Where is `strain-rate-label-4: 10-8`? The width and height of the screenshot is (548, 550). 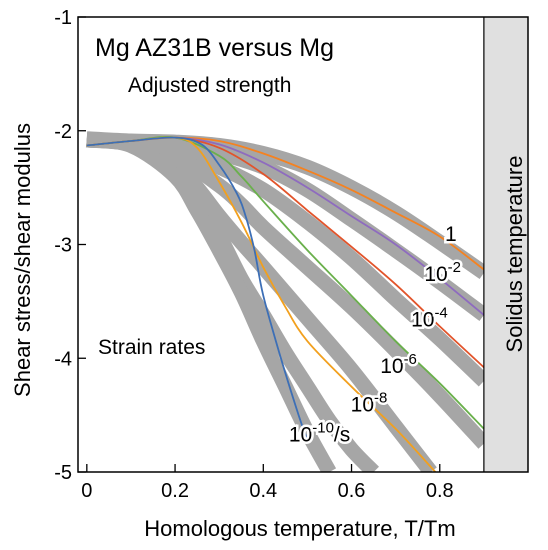
strain-rate-label-4: 10-8 is located at coordinates (369, 403).